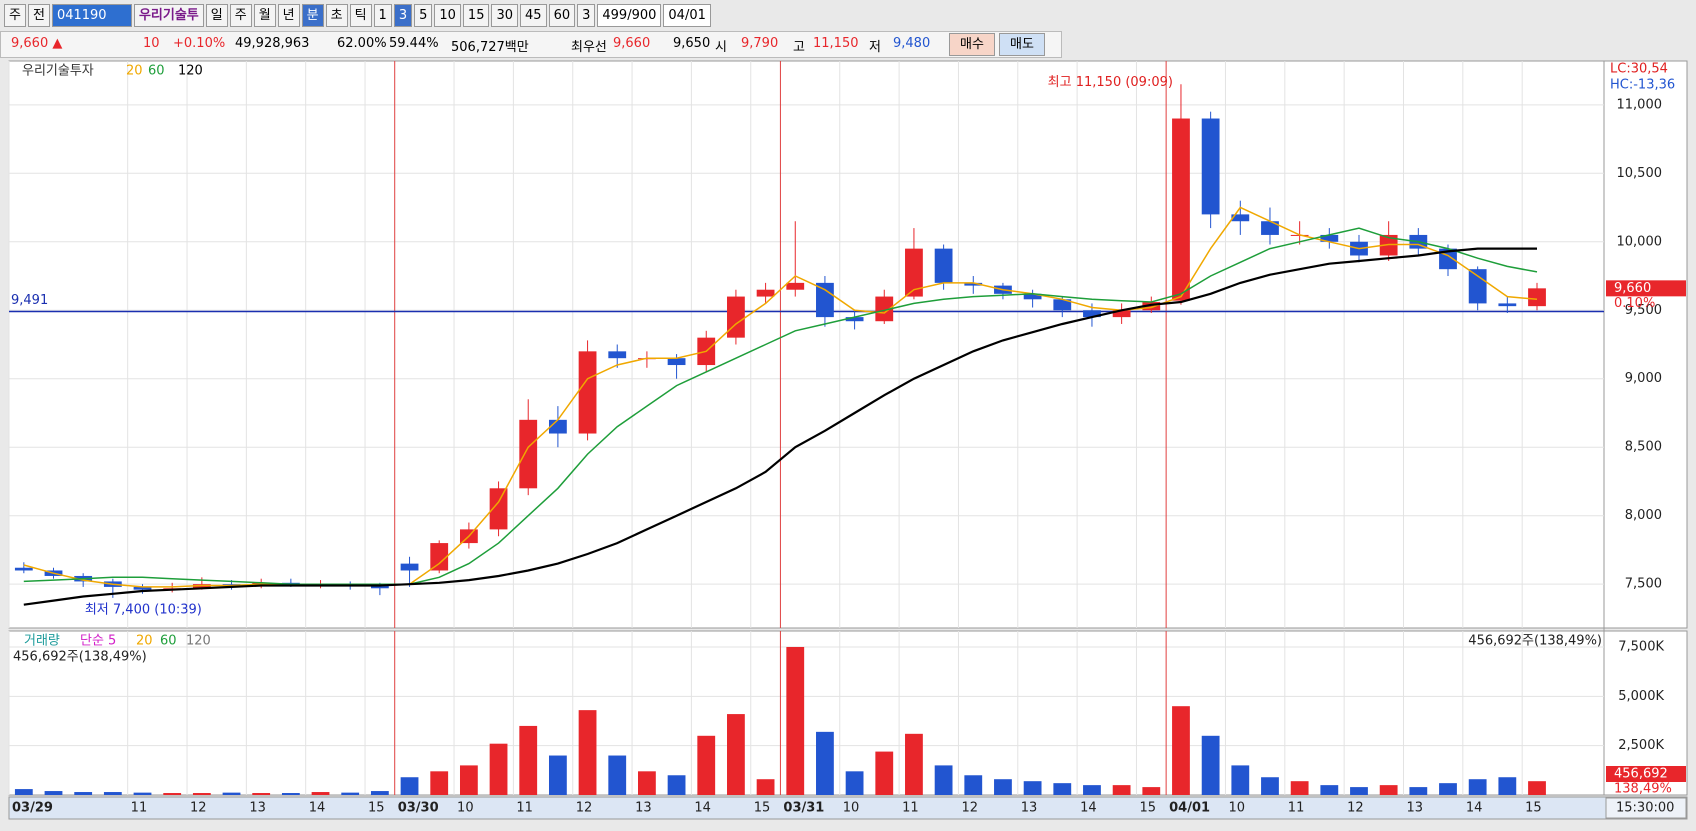 The width and height of the screenshot is (1696, 831). Describe the element at coordinates (1641, 646) in the screenshot. I see `y-tick-label: 7,500K` at that location.